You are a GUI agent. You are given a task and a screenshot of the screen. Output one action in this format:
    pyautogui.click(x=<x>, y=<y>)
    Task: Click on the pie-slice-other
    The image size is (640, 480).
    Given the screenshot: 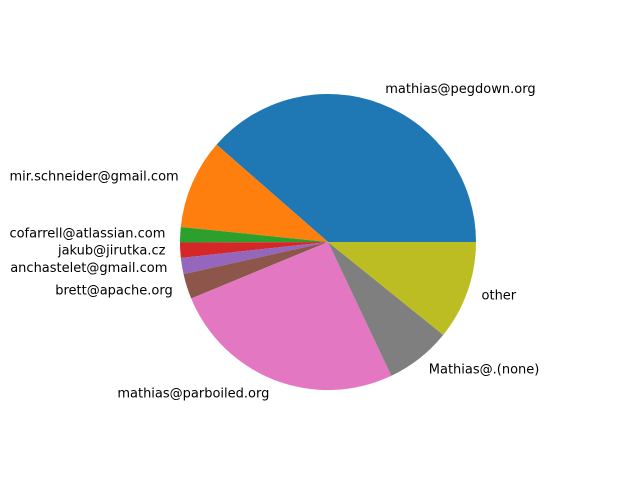 What is the action you would take?
    pyautogui.click(x=402, y=288)
    